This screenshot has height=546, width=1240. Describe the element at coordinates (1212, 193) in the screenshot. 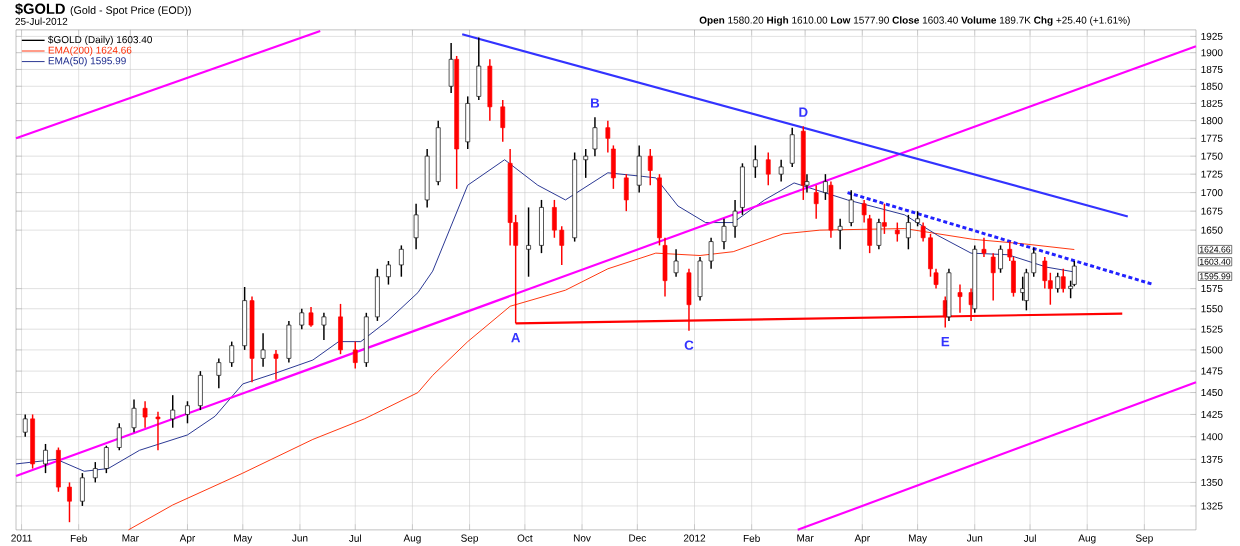

I see `y-tick-label: 1700` at that location.